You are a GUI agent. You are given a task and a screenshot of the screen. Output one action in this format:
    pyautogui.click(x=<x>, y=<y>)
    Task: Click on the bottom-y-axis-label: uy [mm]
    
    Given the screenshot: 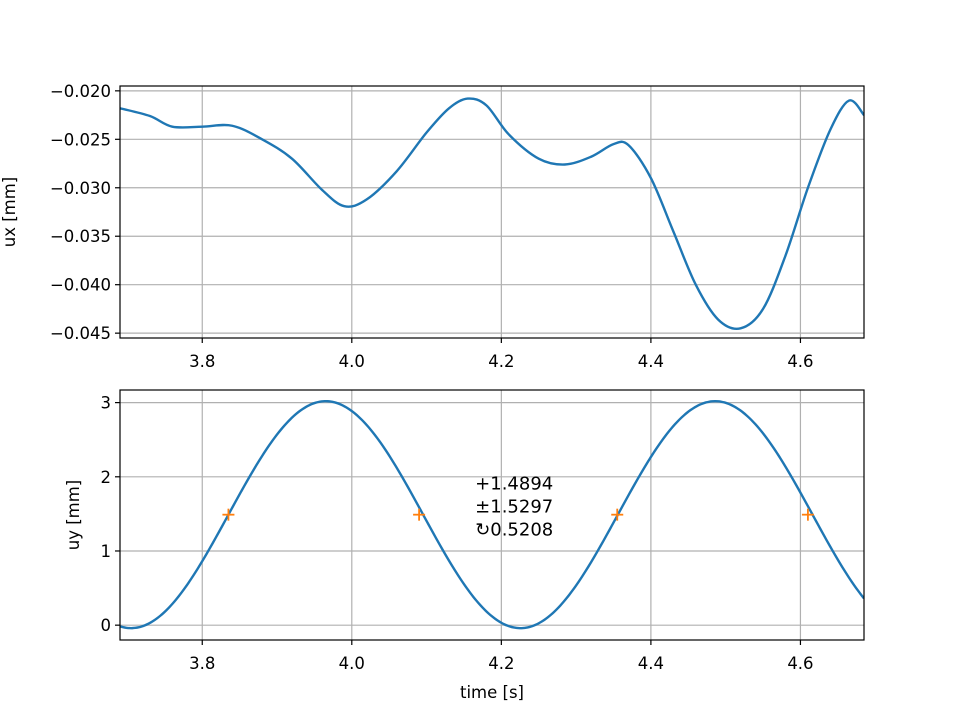 What is the action you would take?
    pyautogui.click(x=73, y=515)
    